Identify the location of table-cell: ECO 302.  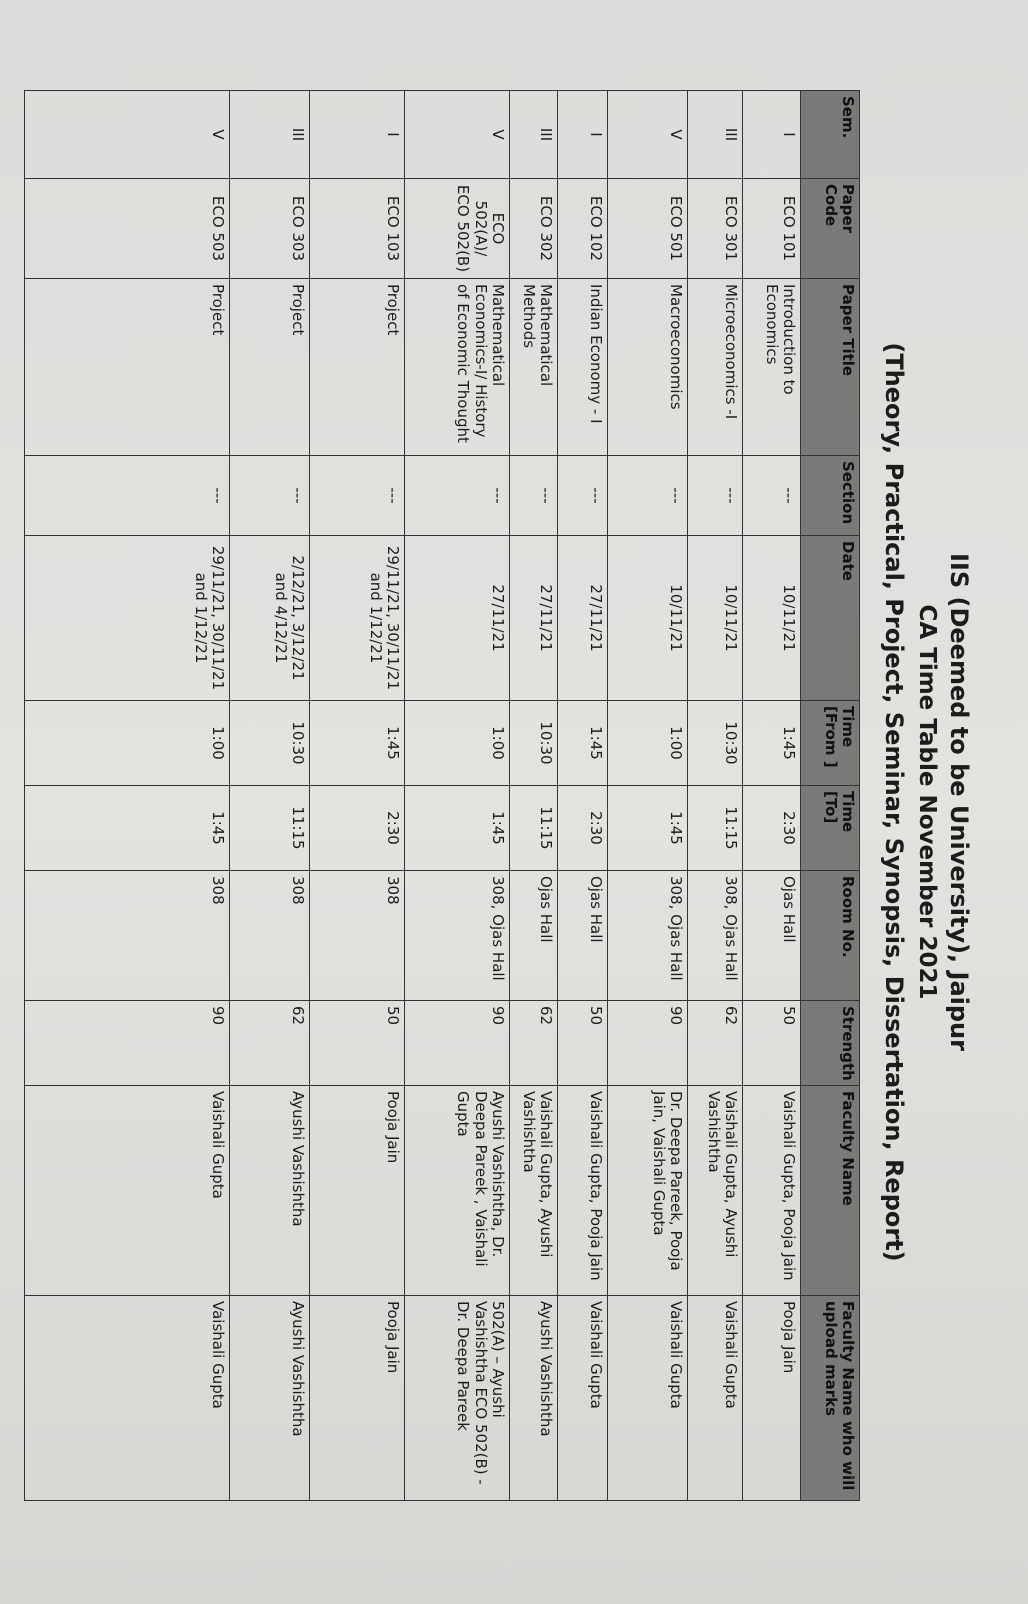
(533, 228).